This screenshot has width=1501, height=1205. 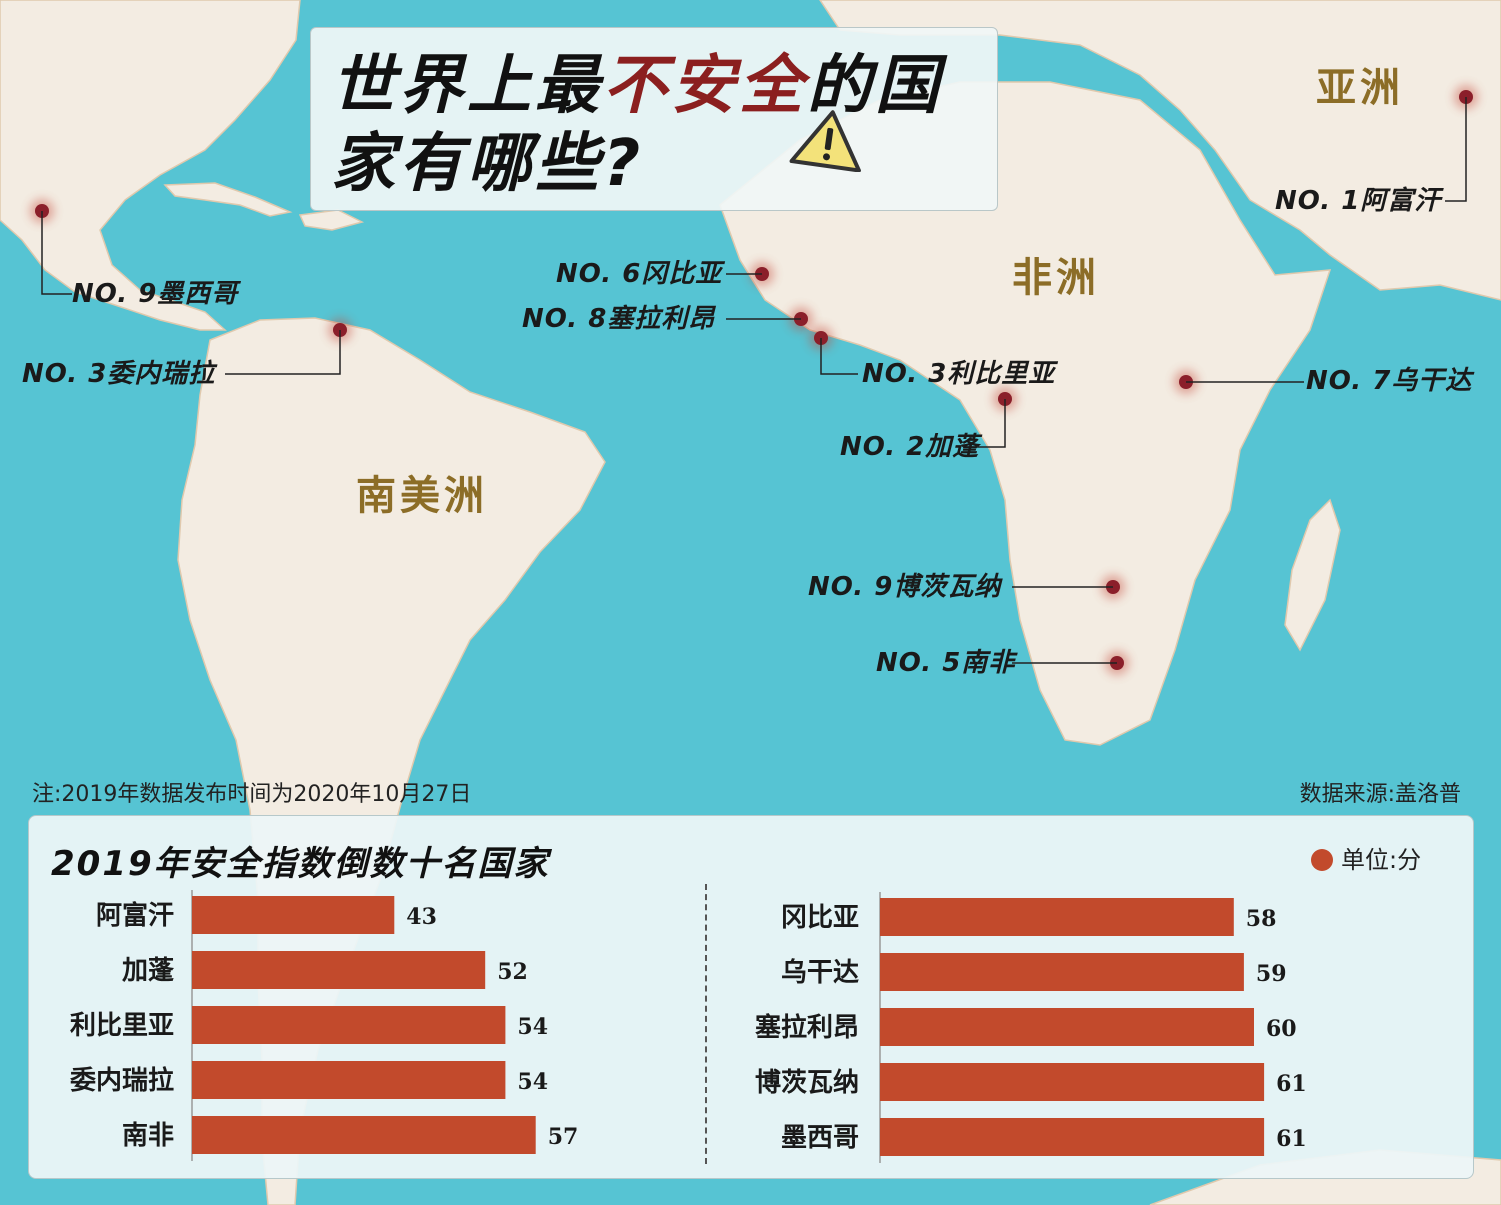 I want to click on warning-triangle-icon, so click(x=825, y=141).